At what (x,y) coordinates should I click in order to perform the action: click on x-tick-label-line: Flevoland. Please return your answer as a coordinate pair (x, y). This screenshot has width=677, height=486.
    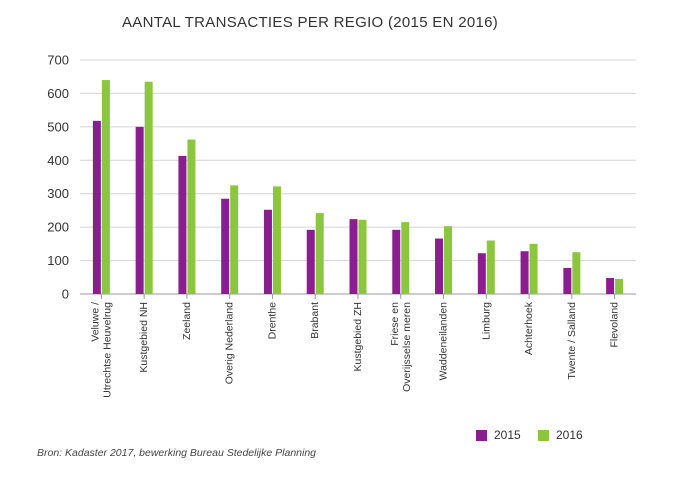
    Looking at the image, I should click on (615, 325).